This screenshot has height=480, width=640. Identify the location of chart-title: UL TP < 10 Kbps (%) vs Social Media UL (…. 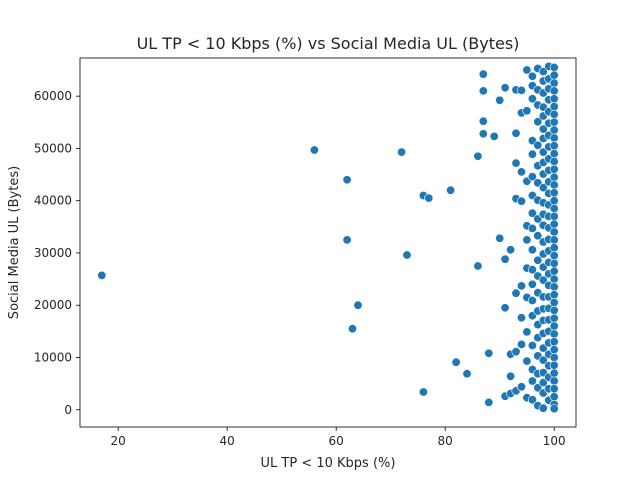
(328, 43).